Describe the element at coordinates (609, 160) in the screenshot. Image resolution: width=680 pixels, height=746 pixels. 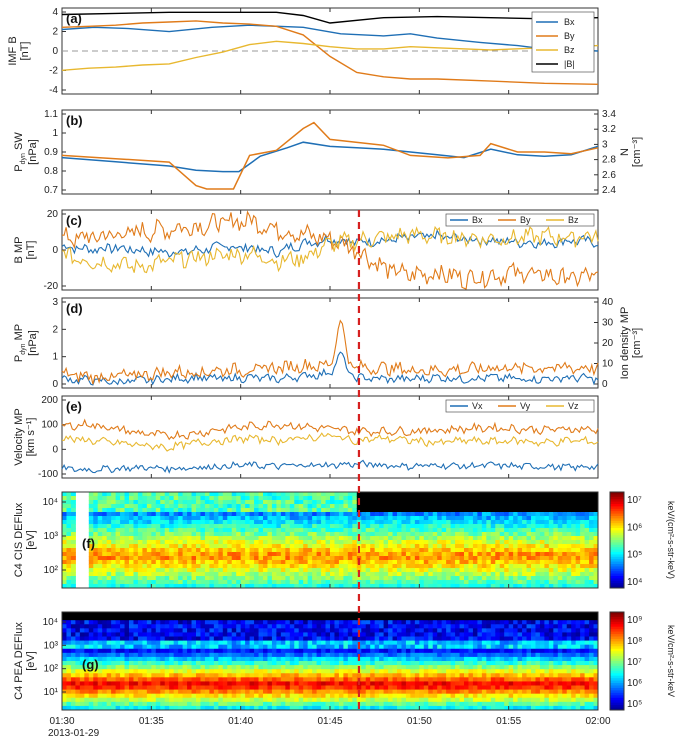
I see `y-tick-label: 2.8` at that location.